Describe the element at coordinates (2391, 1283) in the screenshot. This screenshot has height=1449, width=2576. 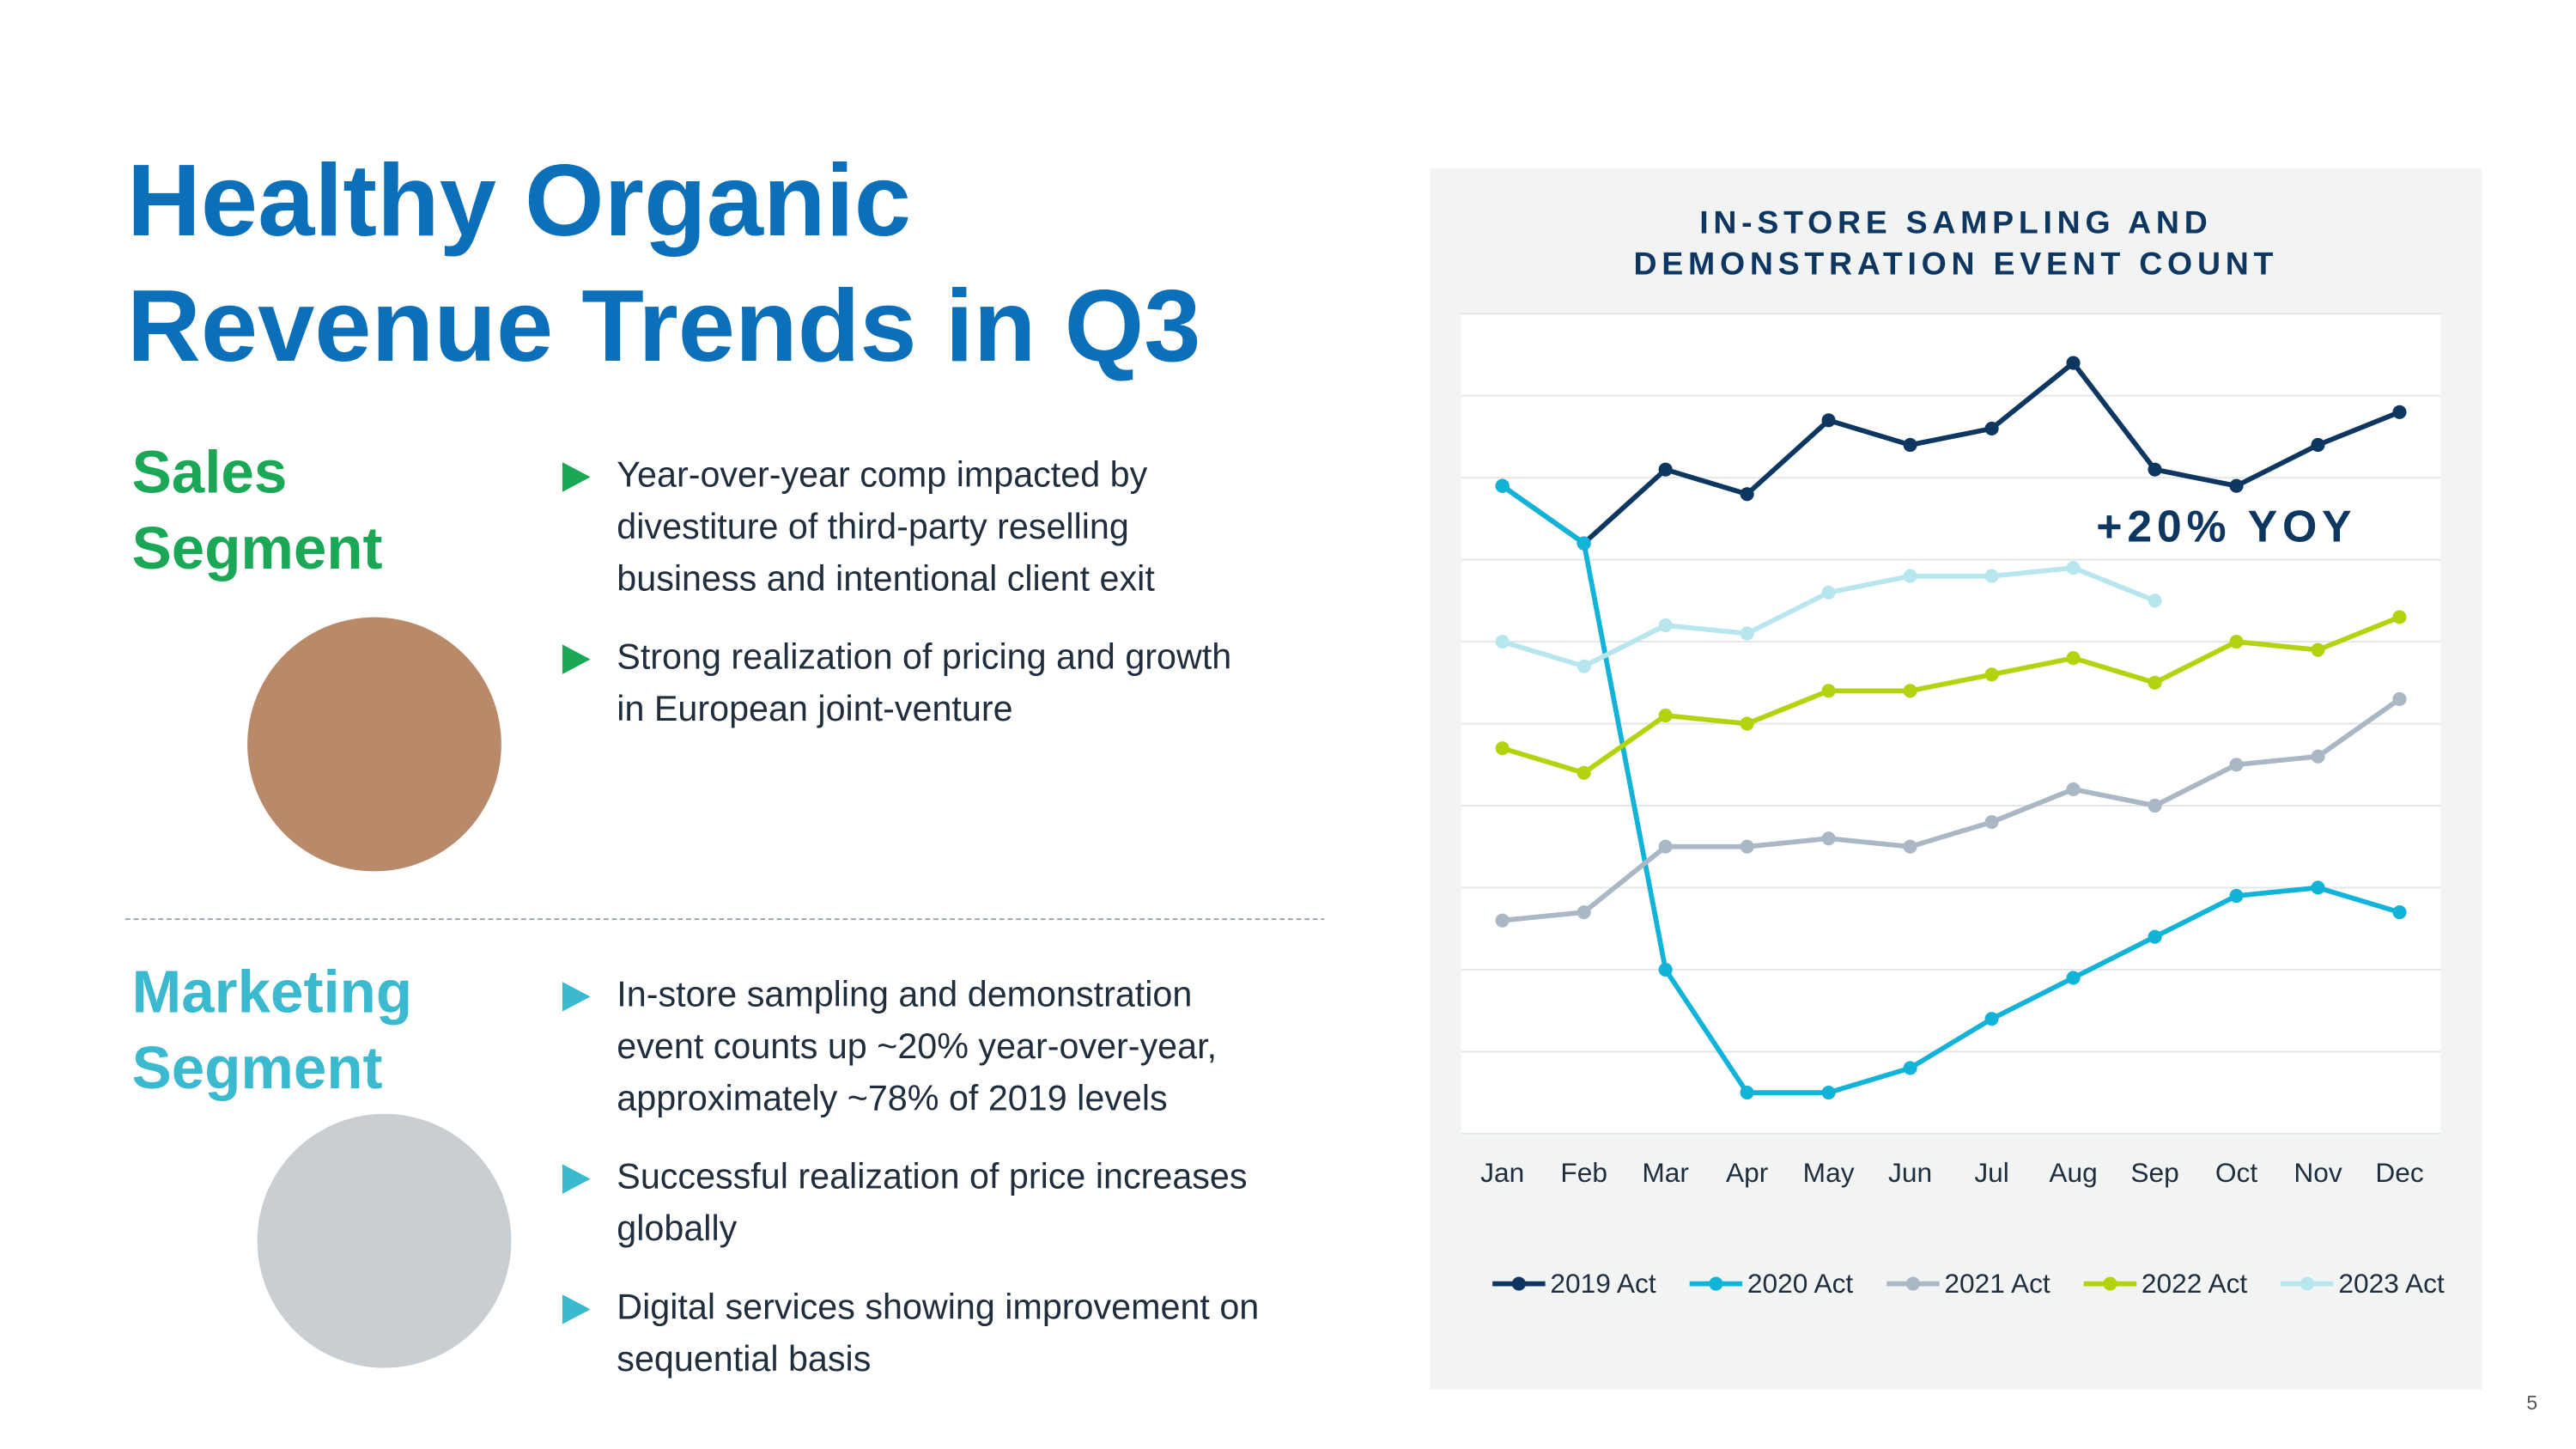
I see `legend-label: 2023 Act` at that location.